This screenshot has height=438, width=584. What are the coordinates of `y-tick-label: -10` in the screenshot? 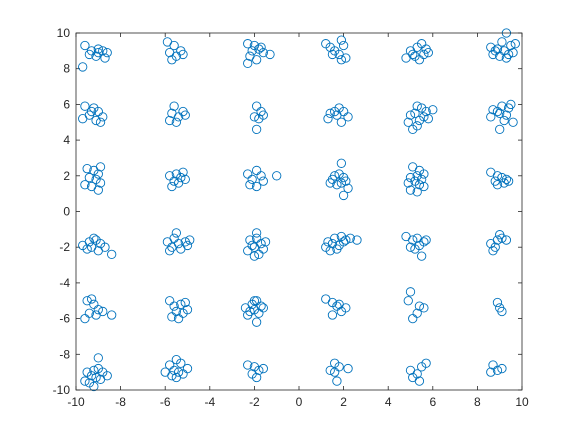 It's located at (62, 390).